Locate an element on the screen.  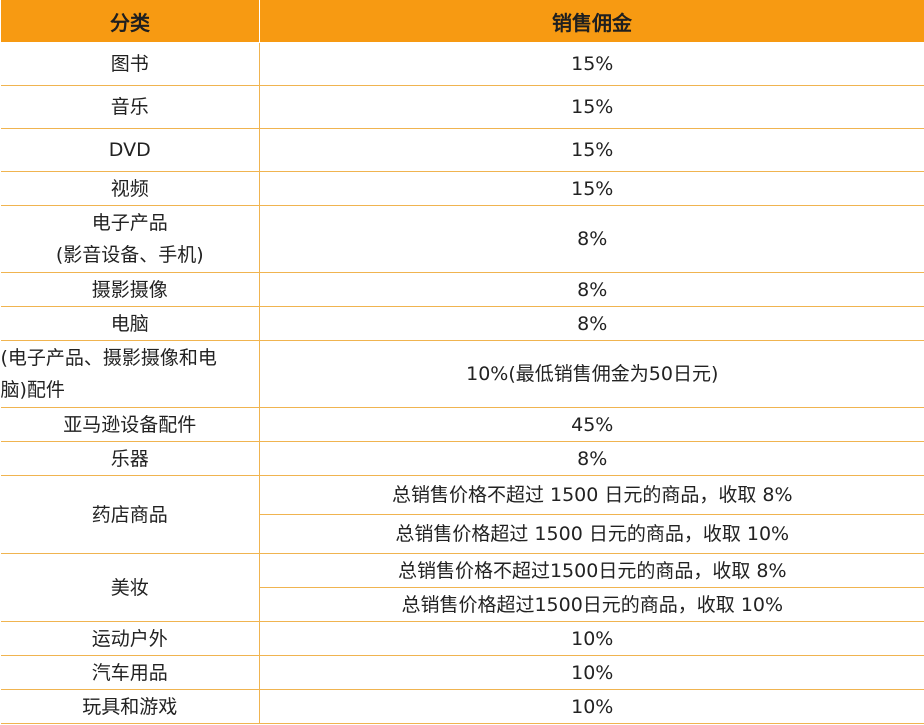
table-row: 美妆 总销售价格不超过1500日元的商品，收取 8% is located at coordinates (462, 587).